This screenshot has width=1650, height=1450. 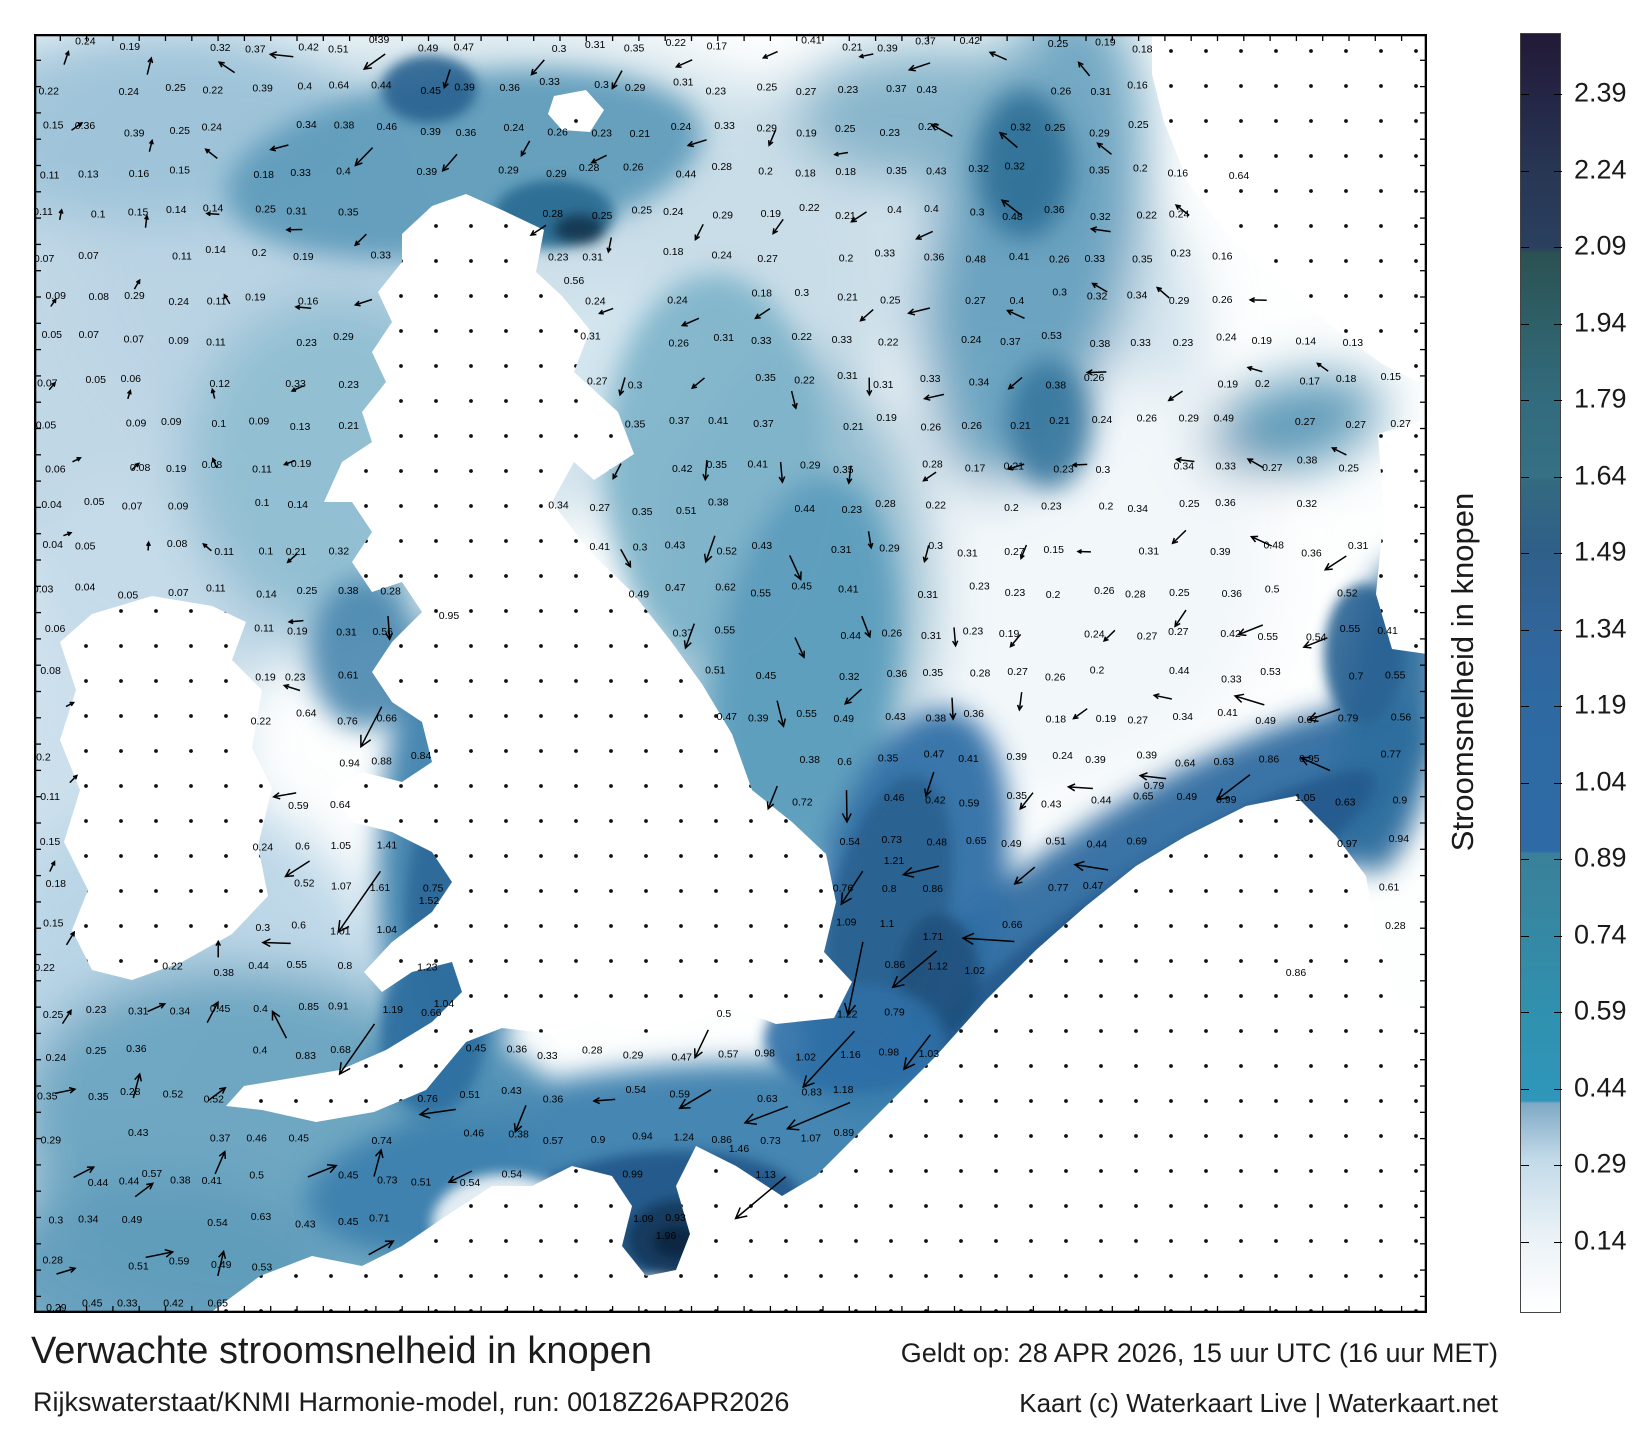 What do you see at coordinates (850, 636) in the screenshot?
I see `speed-label: 0.44` at bounding box center [850, 636].